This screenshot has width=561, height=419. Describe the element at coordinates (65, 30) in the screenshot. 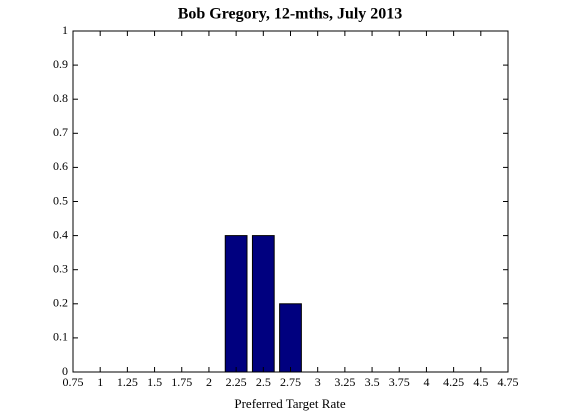

I see `y-tick-label: 1` at that location.